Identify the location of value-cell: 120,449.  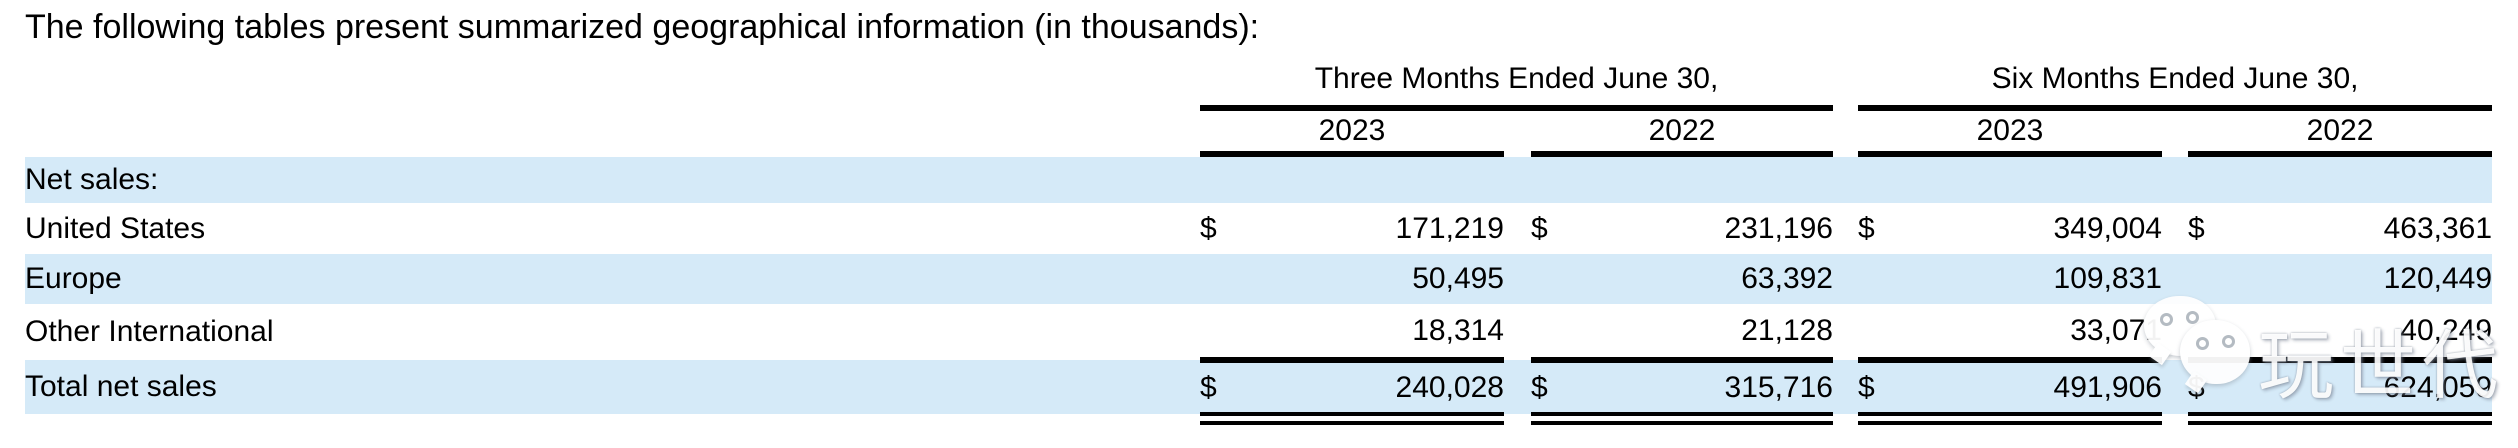
(2368, 279).